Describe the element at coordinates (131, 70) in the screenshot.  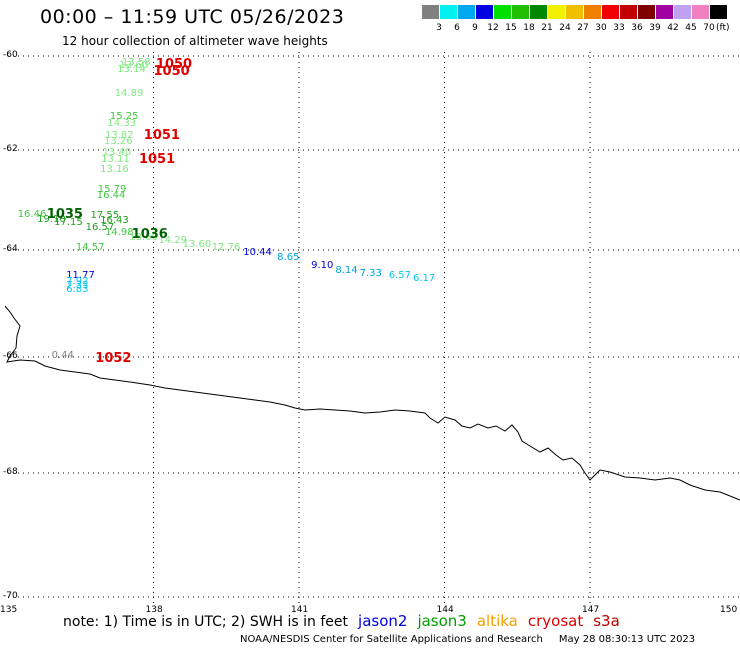
I see `wave-height-label: 13.14` at that location.